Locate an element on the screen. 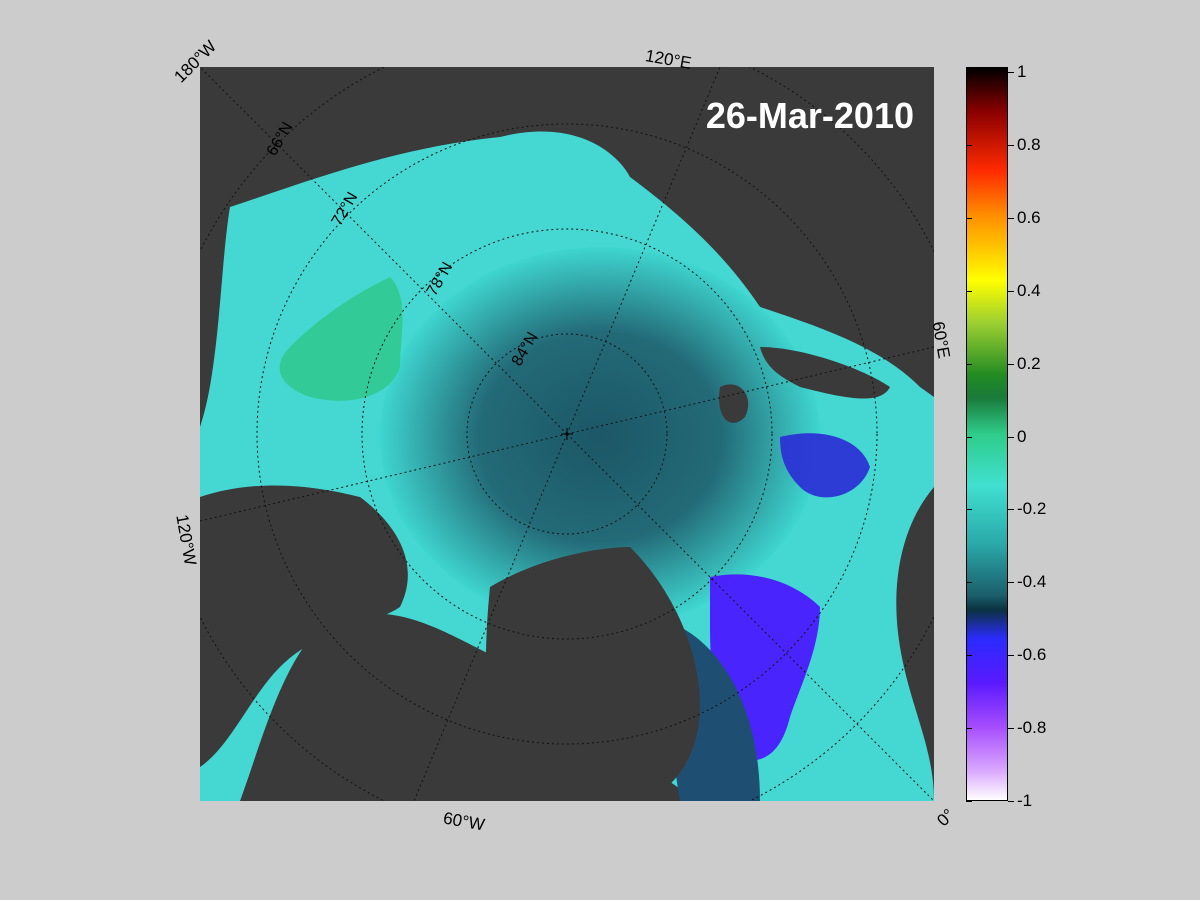  lon-label-0: 0° is located at coordinates (946, 818).